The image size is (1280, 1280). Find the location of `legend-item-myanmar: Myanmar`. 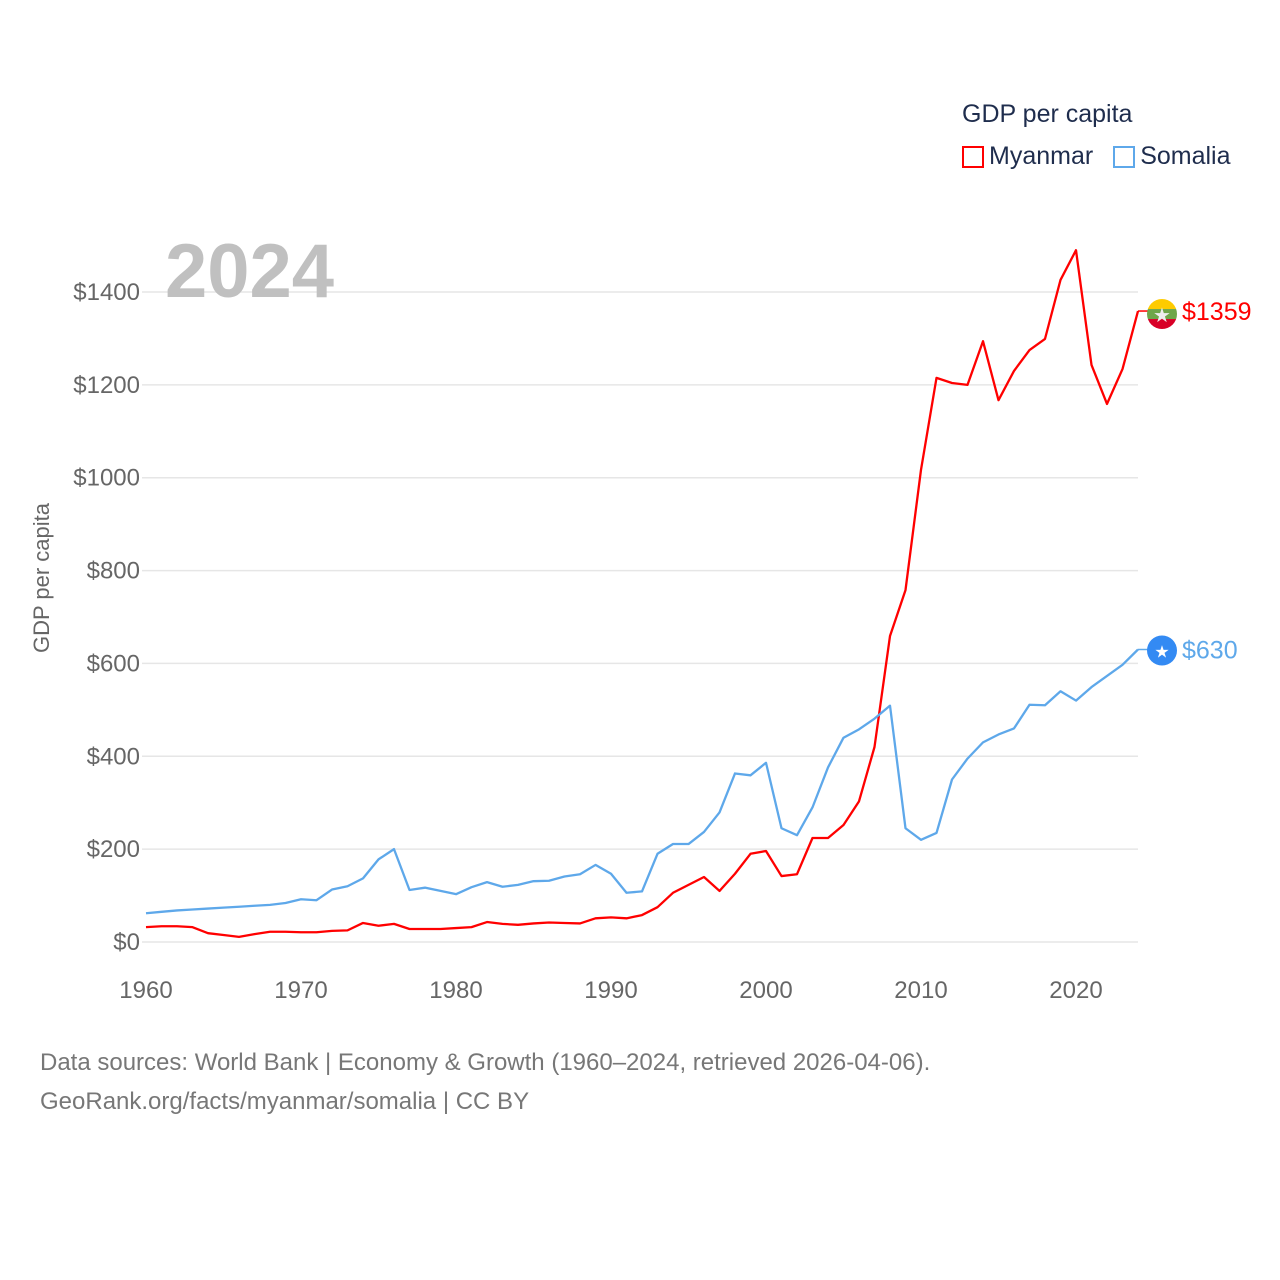

legend-item-myanmar: Myanmar is located at coordinates (1027, 156).